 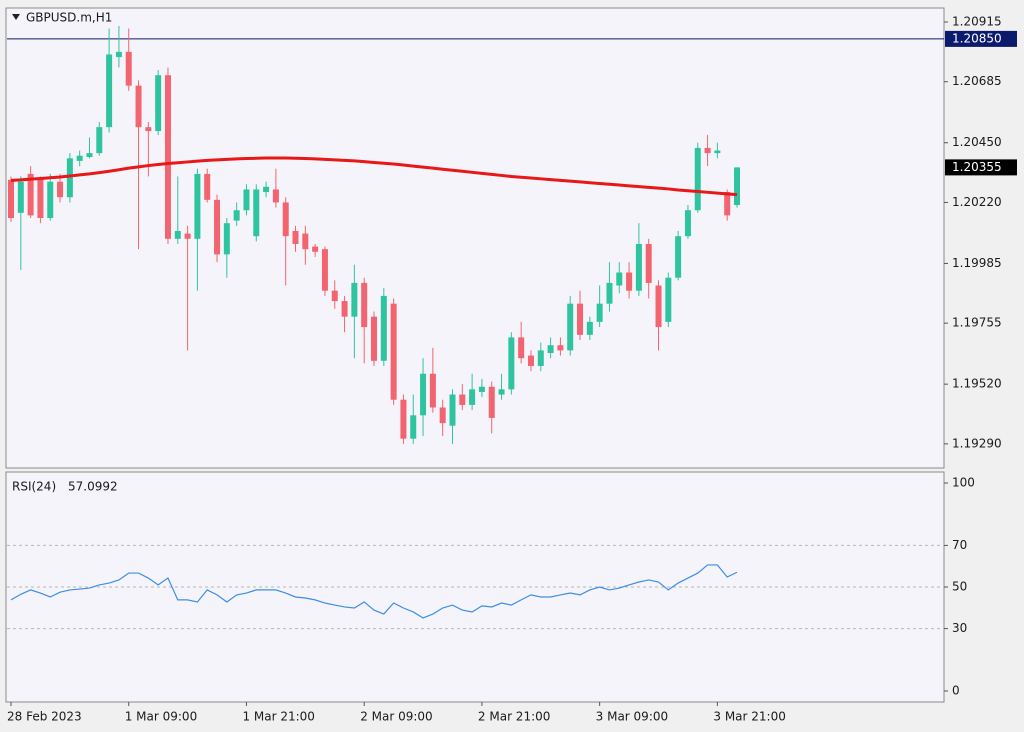 I want to click on x-tick-label: 1 Mar 09:00, so click(x=161, y=717).